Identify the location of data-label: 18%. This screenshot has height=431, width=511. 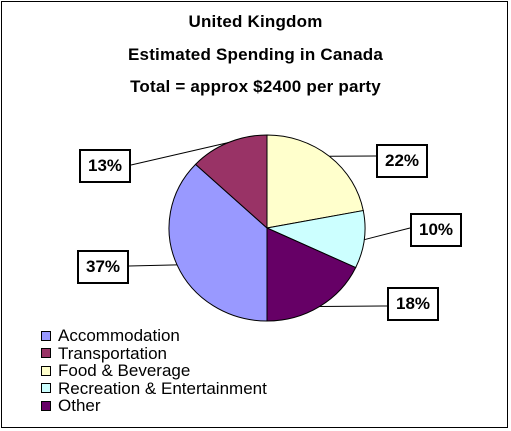
(413, 304).